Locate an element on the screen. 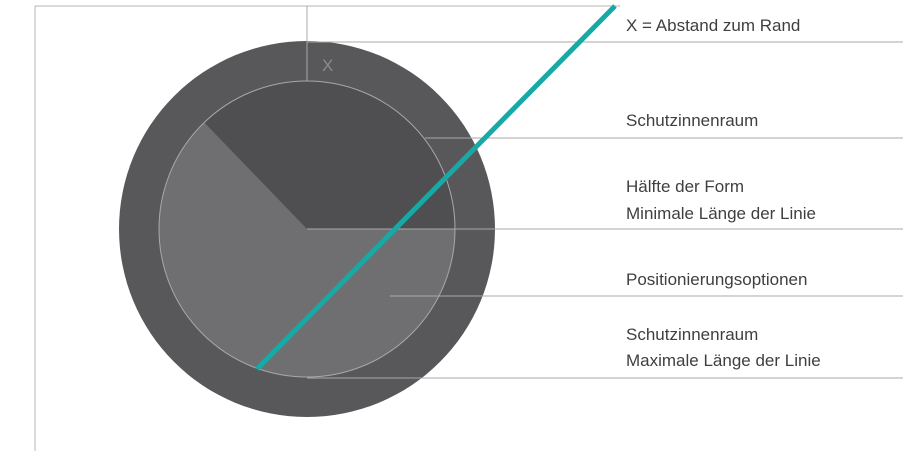 This screenshot has width=903, height=451. label-max-length-line-2: Maximale Länge der Linie is located at coordinates (723, 360).